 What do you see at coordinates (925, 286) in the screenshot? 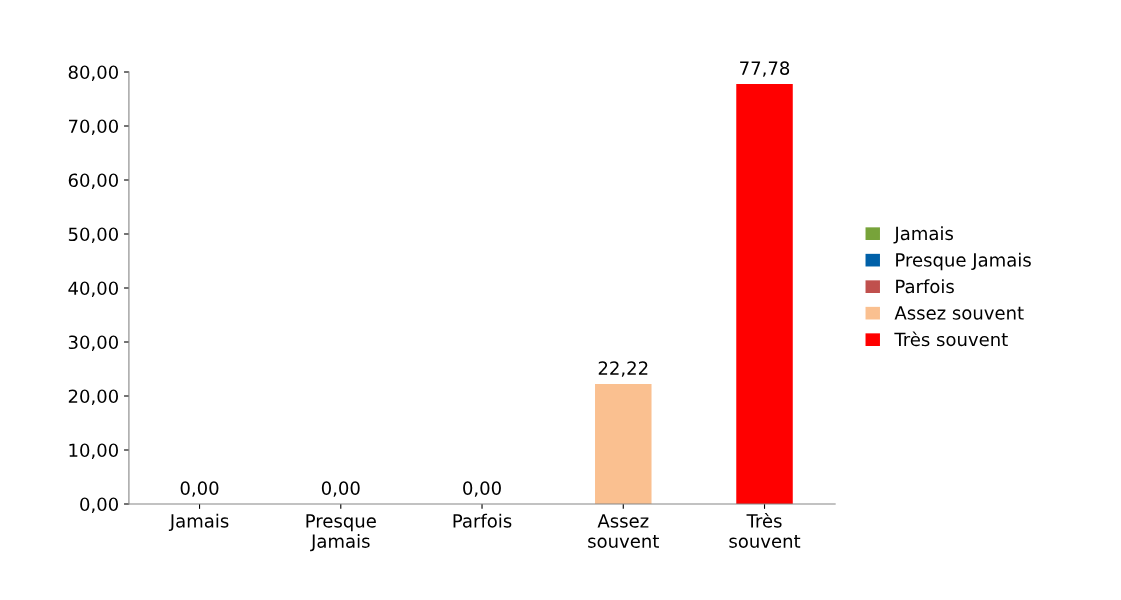
I see `legend-label: Parfois` at bounding box center [925, 286].